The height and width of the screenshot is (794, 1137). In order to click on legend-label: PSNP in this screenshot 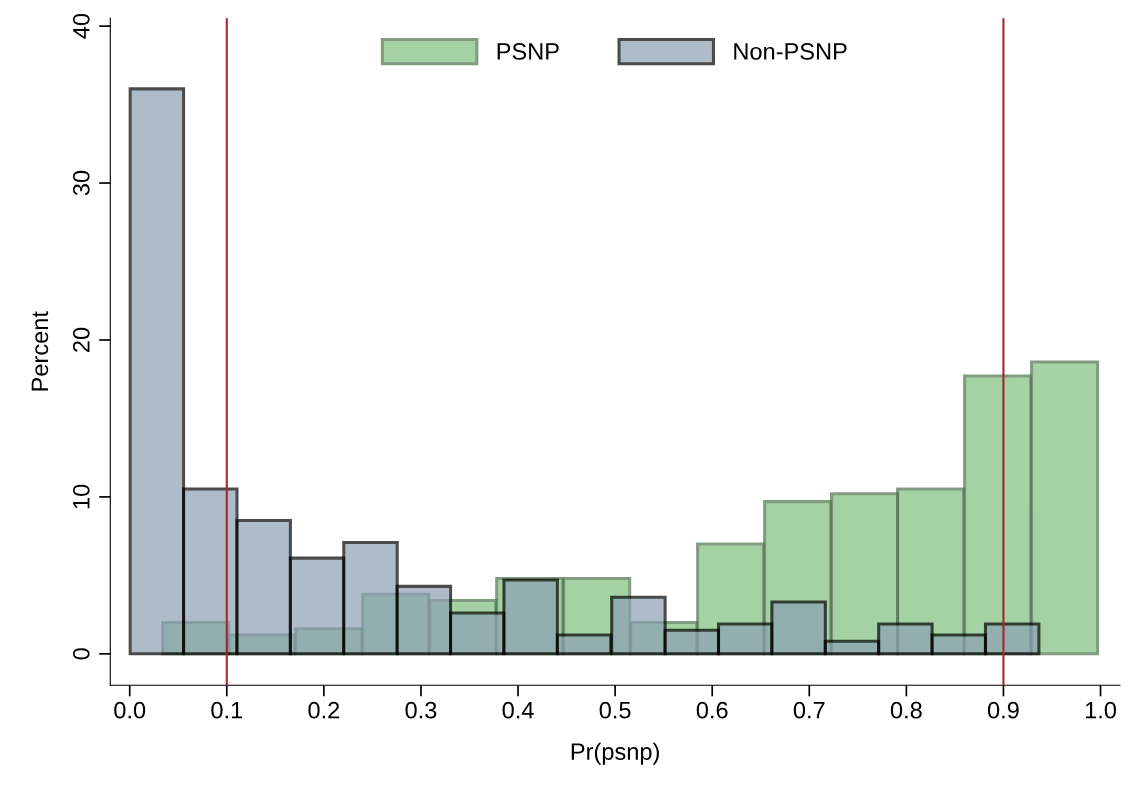, I will do `click(528, 51)`.